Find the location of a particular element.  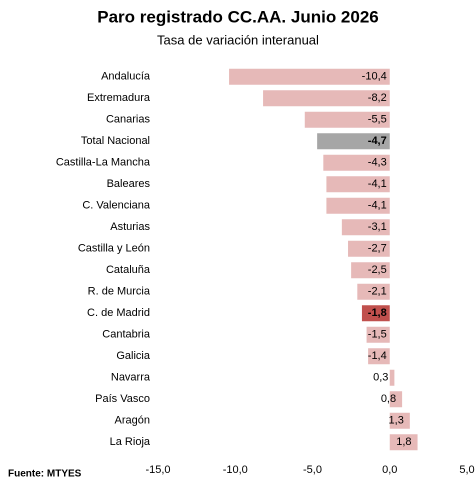

y-tick-label: País Vasco is located at coordinates (122, 399).